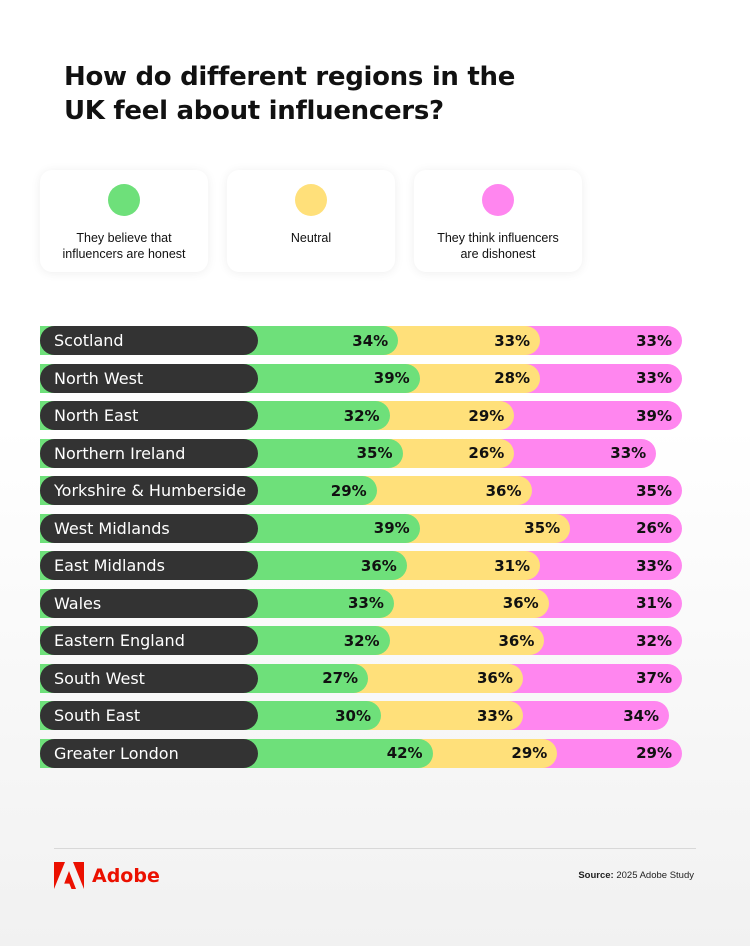 Image resolution: width=750 pixels, height=946 pixels. What do you see at coordinates (498, 221) in the screenshot?
I see `legend-card-dishonest: They think influencers are dishonest` at bounding box center [498, 221].